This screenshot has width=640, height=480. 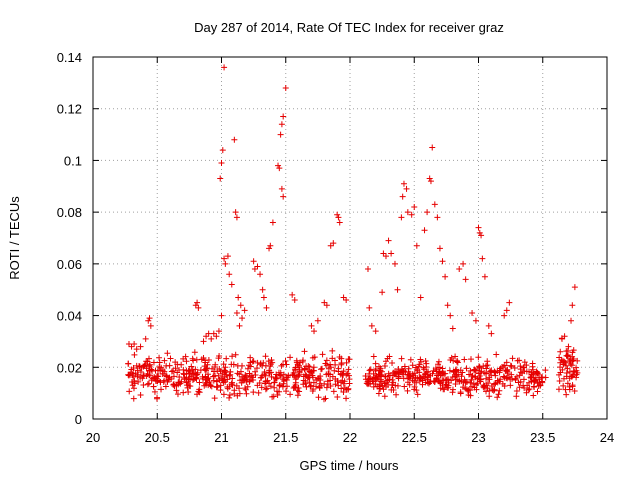 What do you see at coordinates (69, 367) in the screenshot?
I see `y-tick-label: 0.02` at bounding box center [69, 367].